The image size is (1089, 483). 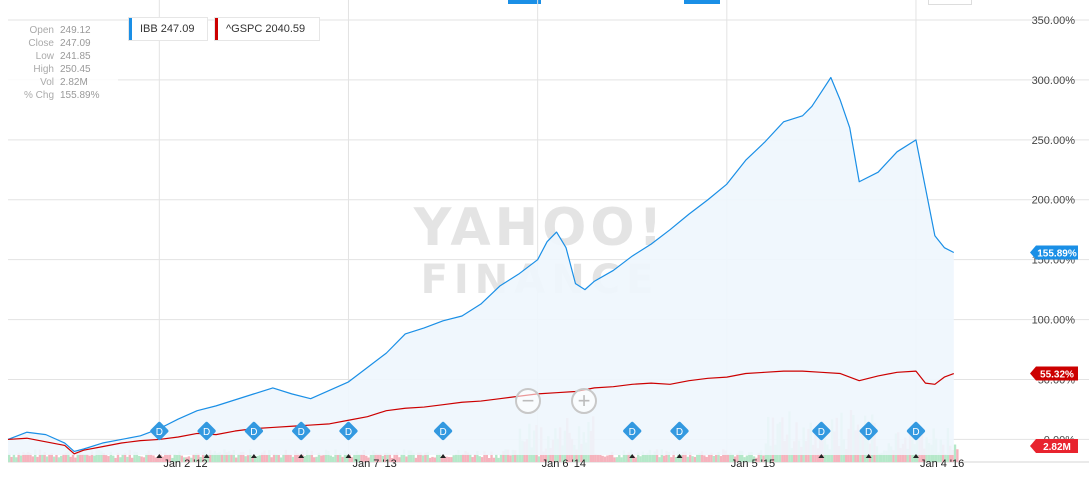 I want to click on compare-input-edge, so click(x=950, y=2).